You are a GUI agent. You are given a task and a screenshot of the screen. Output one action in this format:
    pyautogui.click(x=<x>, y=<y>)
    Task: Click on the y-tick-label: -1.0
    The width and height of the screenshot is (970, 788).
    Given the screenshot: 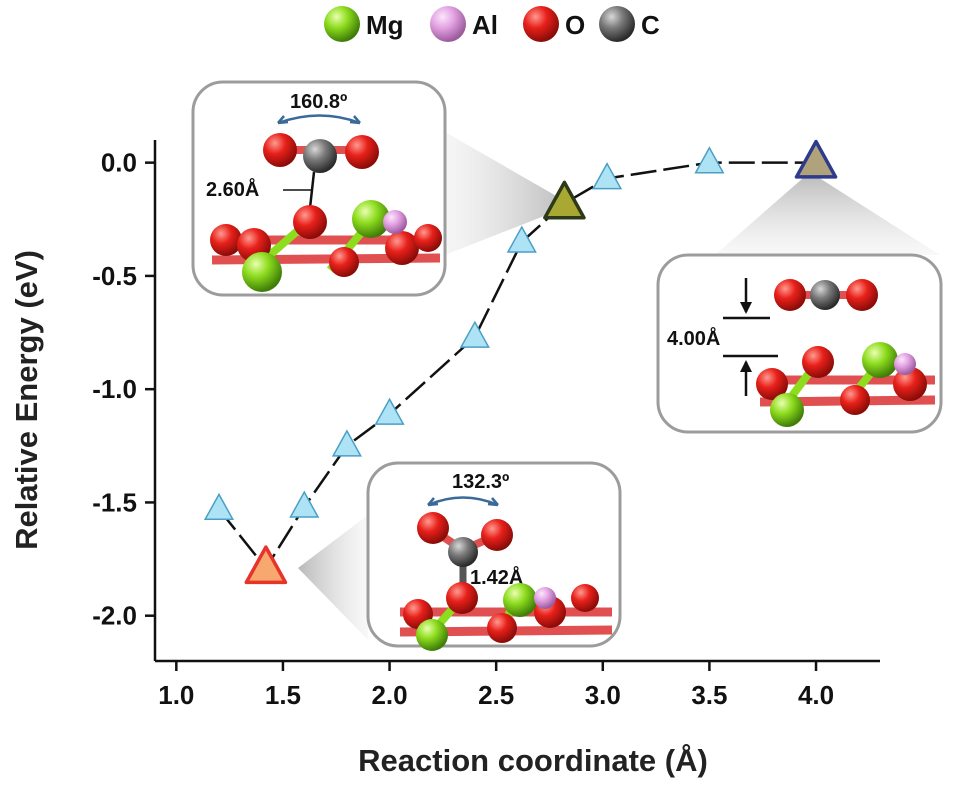 What is the action you would take?
    pyautogui.click(x=114, y=389)
    